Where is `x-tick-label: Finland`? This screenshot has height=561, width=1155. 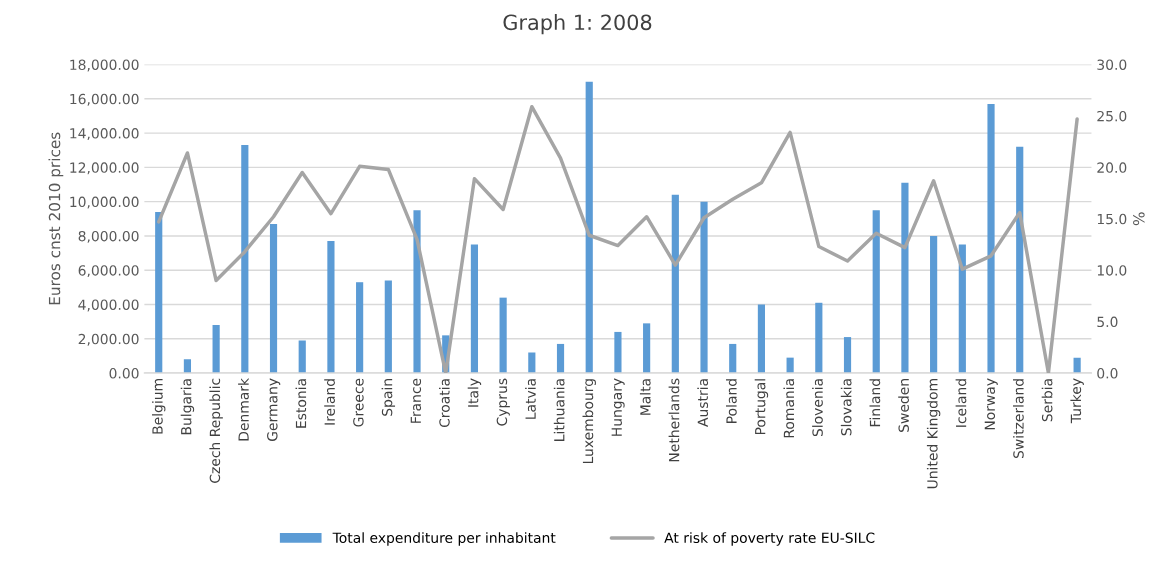
x-tick-label: Finland is located at coordinates (875, 403).